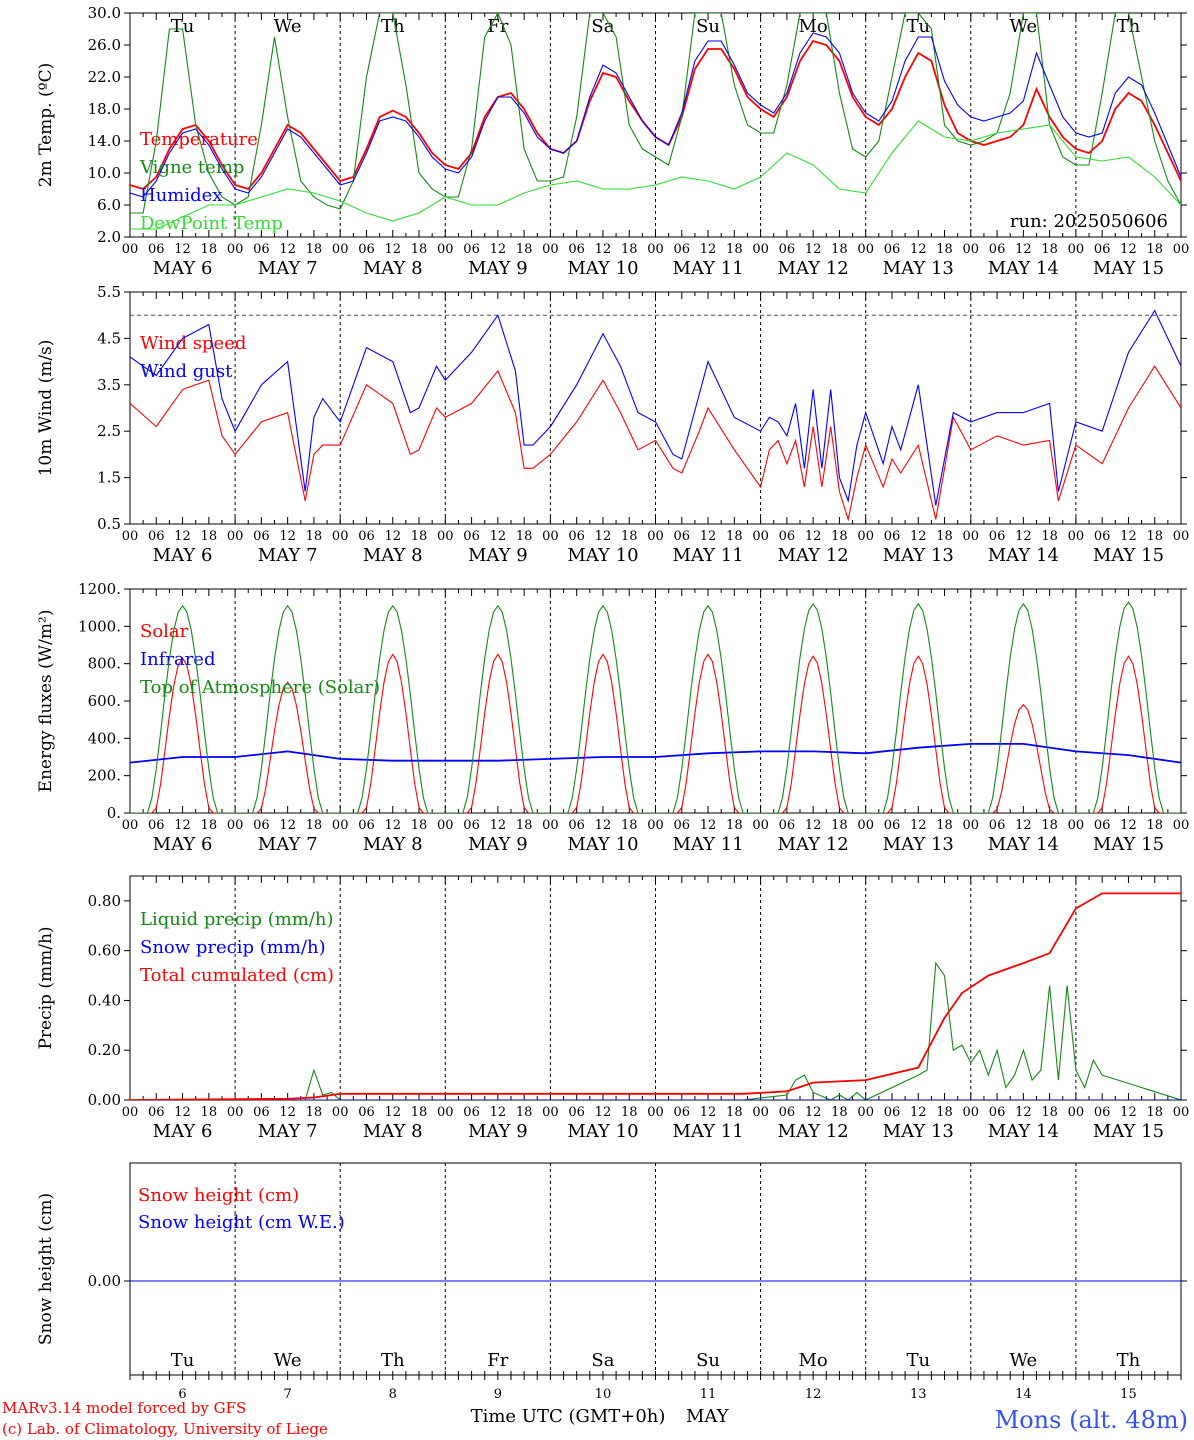 This screenshot has height=1440, width=1194. I want to click on legend-entry: Snow precip (mm/h), so click(233, 947).